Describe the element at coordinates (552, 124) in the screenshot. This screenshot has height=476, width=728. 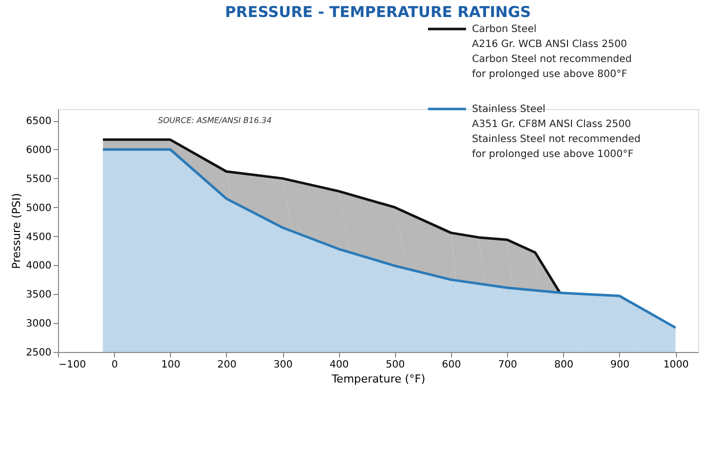
I see `annotation: A351 Gr. CF8M ANSI Class 2500` at that location.